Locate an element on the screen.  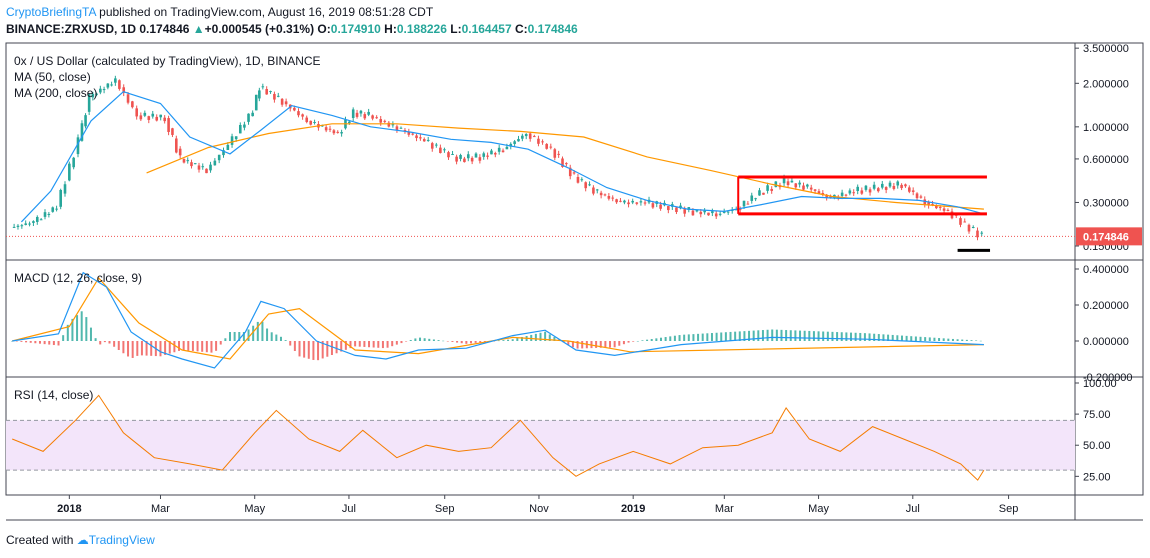
macd-tick-label: 0.400000 is located at coordinates (1106, 270).